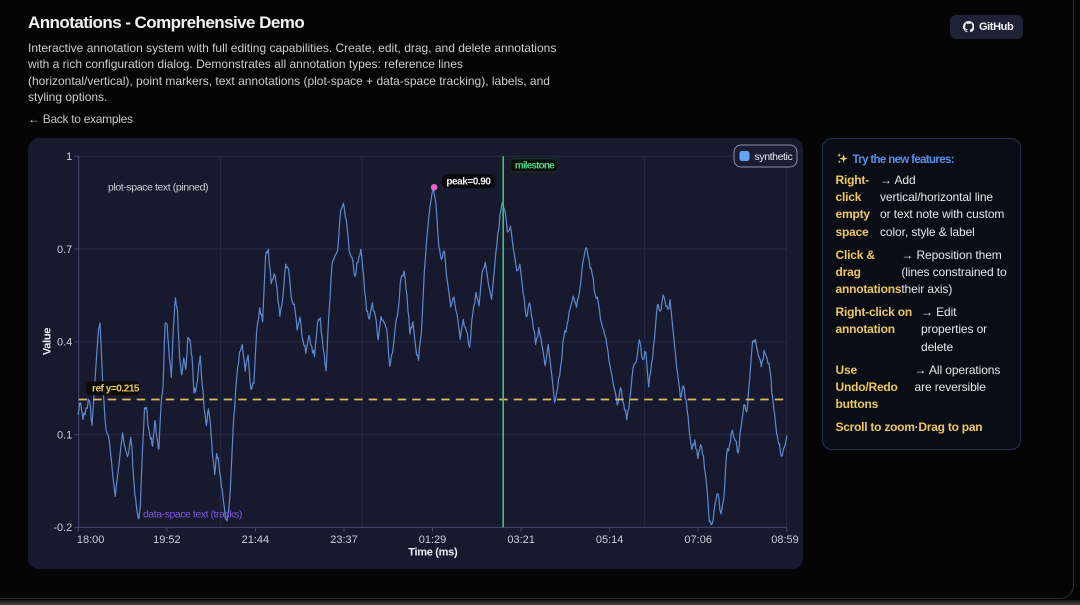 This screenshot has height=605, width=1080. I want to click on svg-text: Time (ms), so click(433, 553).